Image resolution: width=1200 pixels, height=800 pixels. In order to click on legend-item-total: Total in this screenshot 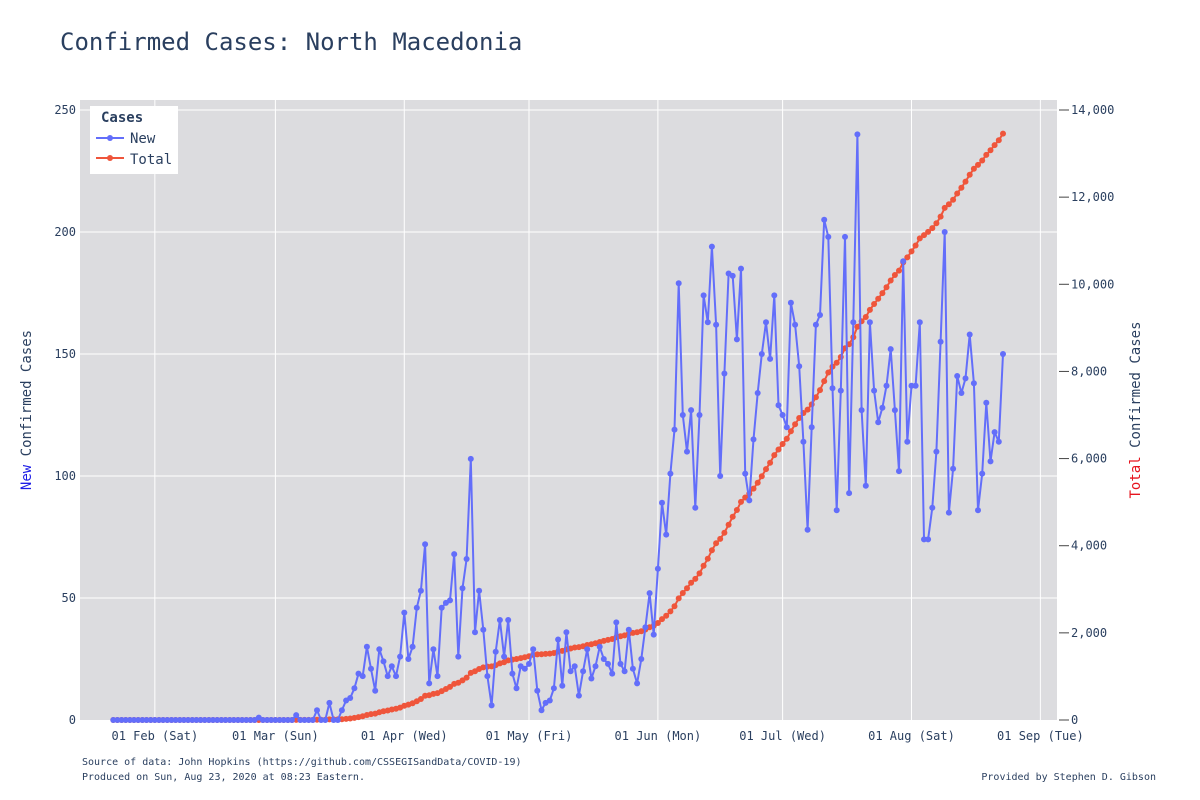, I will do `click(134, 160)`.